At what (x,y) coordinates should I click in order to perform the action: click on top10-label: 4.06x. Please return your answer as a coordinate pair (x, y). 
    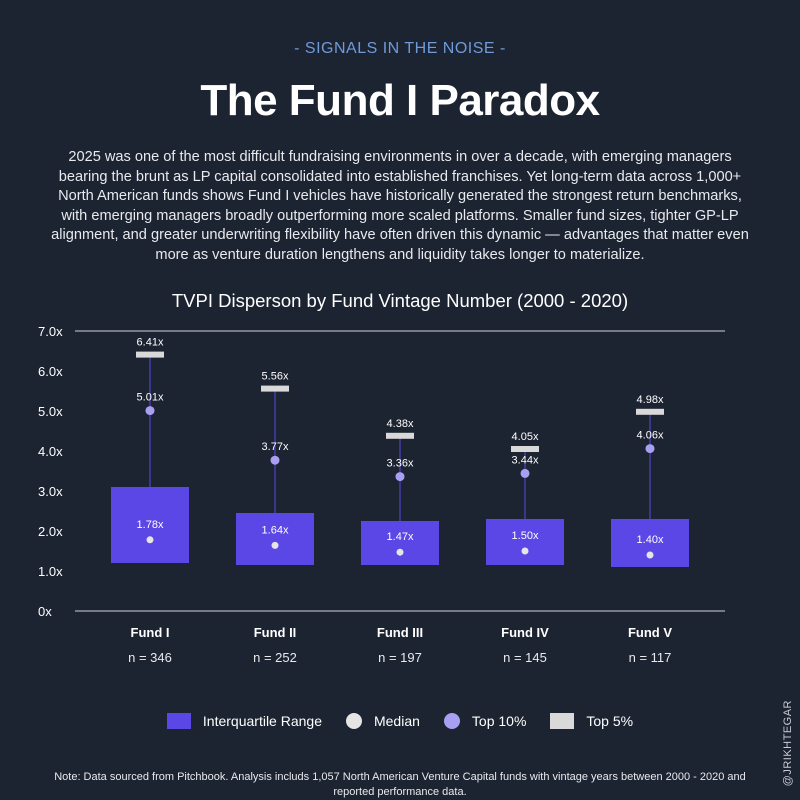
    Looking at the image, I should click on (650, 436).